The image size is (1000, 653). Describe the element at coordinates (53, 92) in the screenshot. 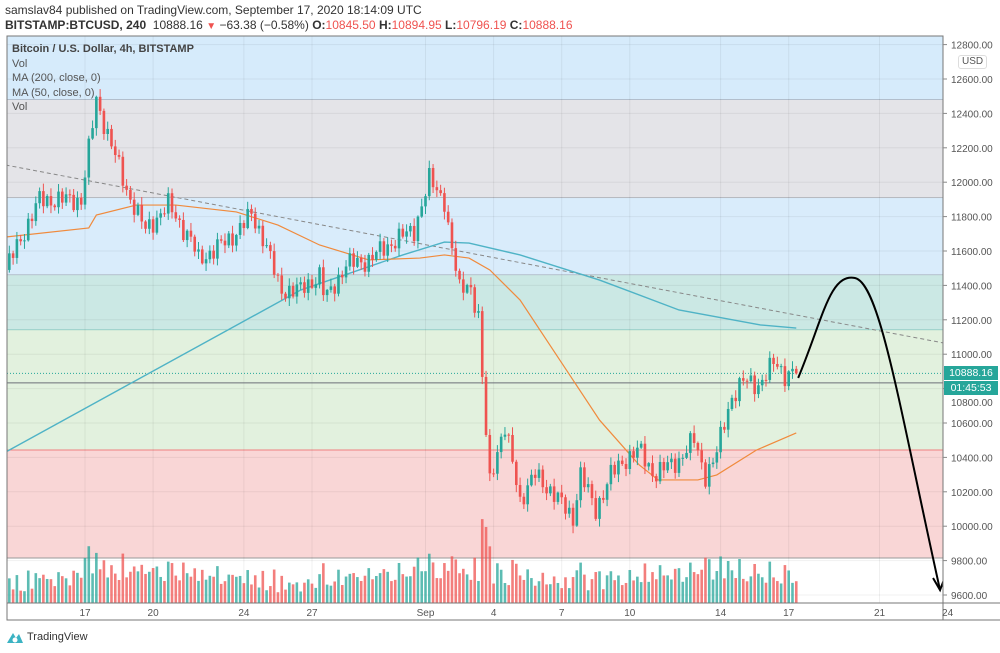

I see `legend-item-ma50: MA (50, close, 0)` at that location.